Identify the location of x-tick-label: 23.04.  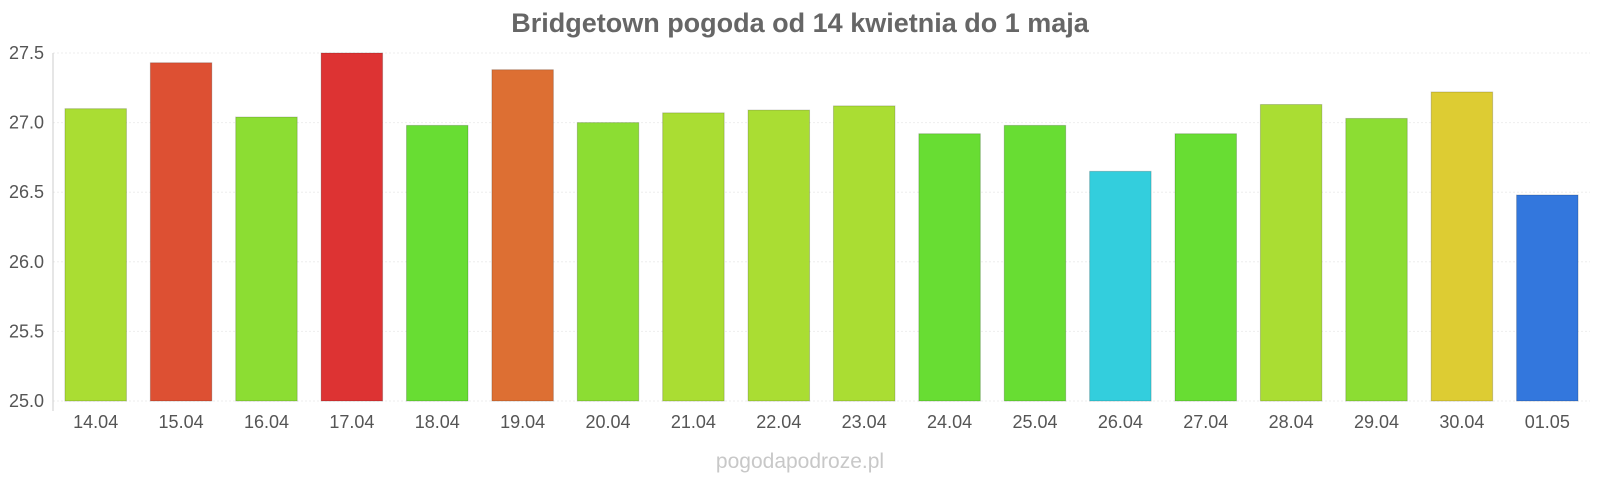
(864, 422).